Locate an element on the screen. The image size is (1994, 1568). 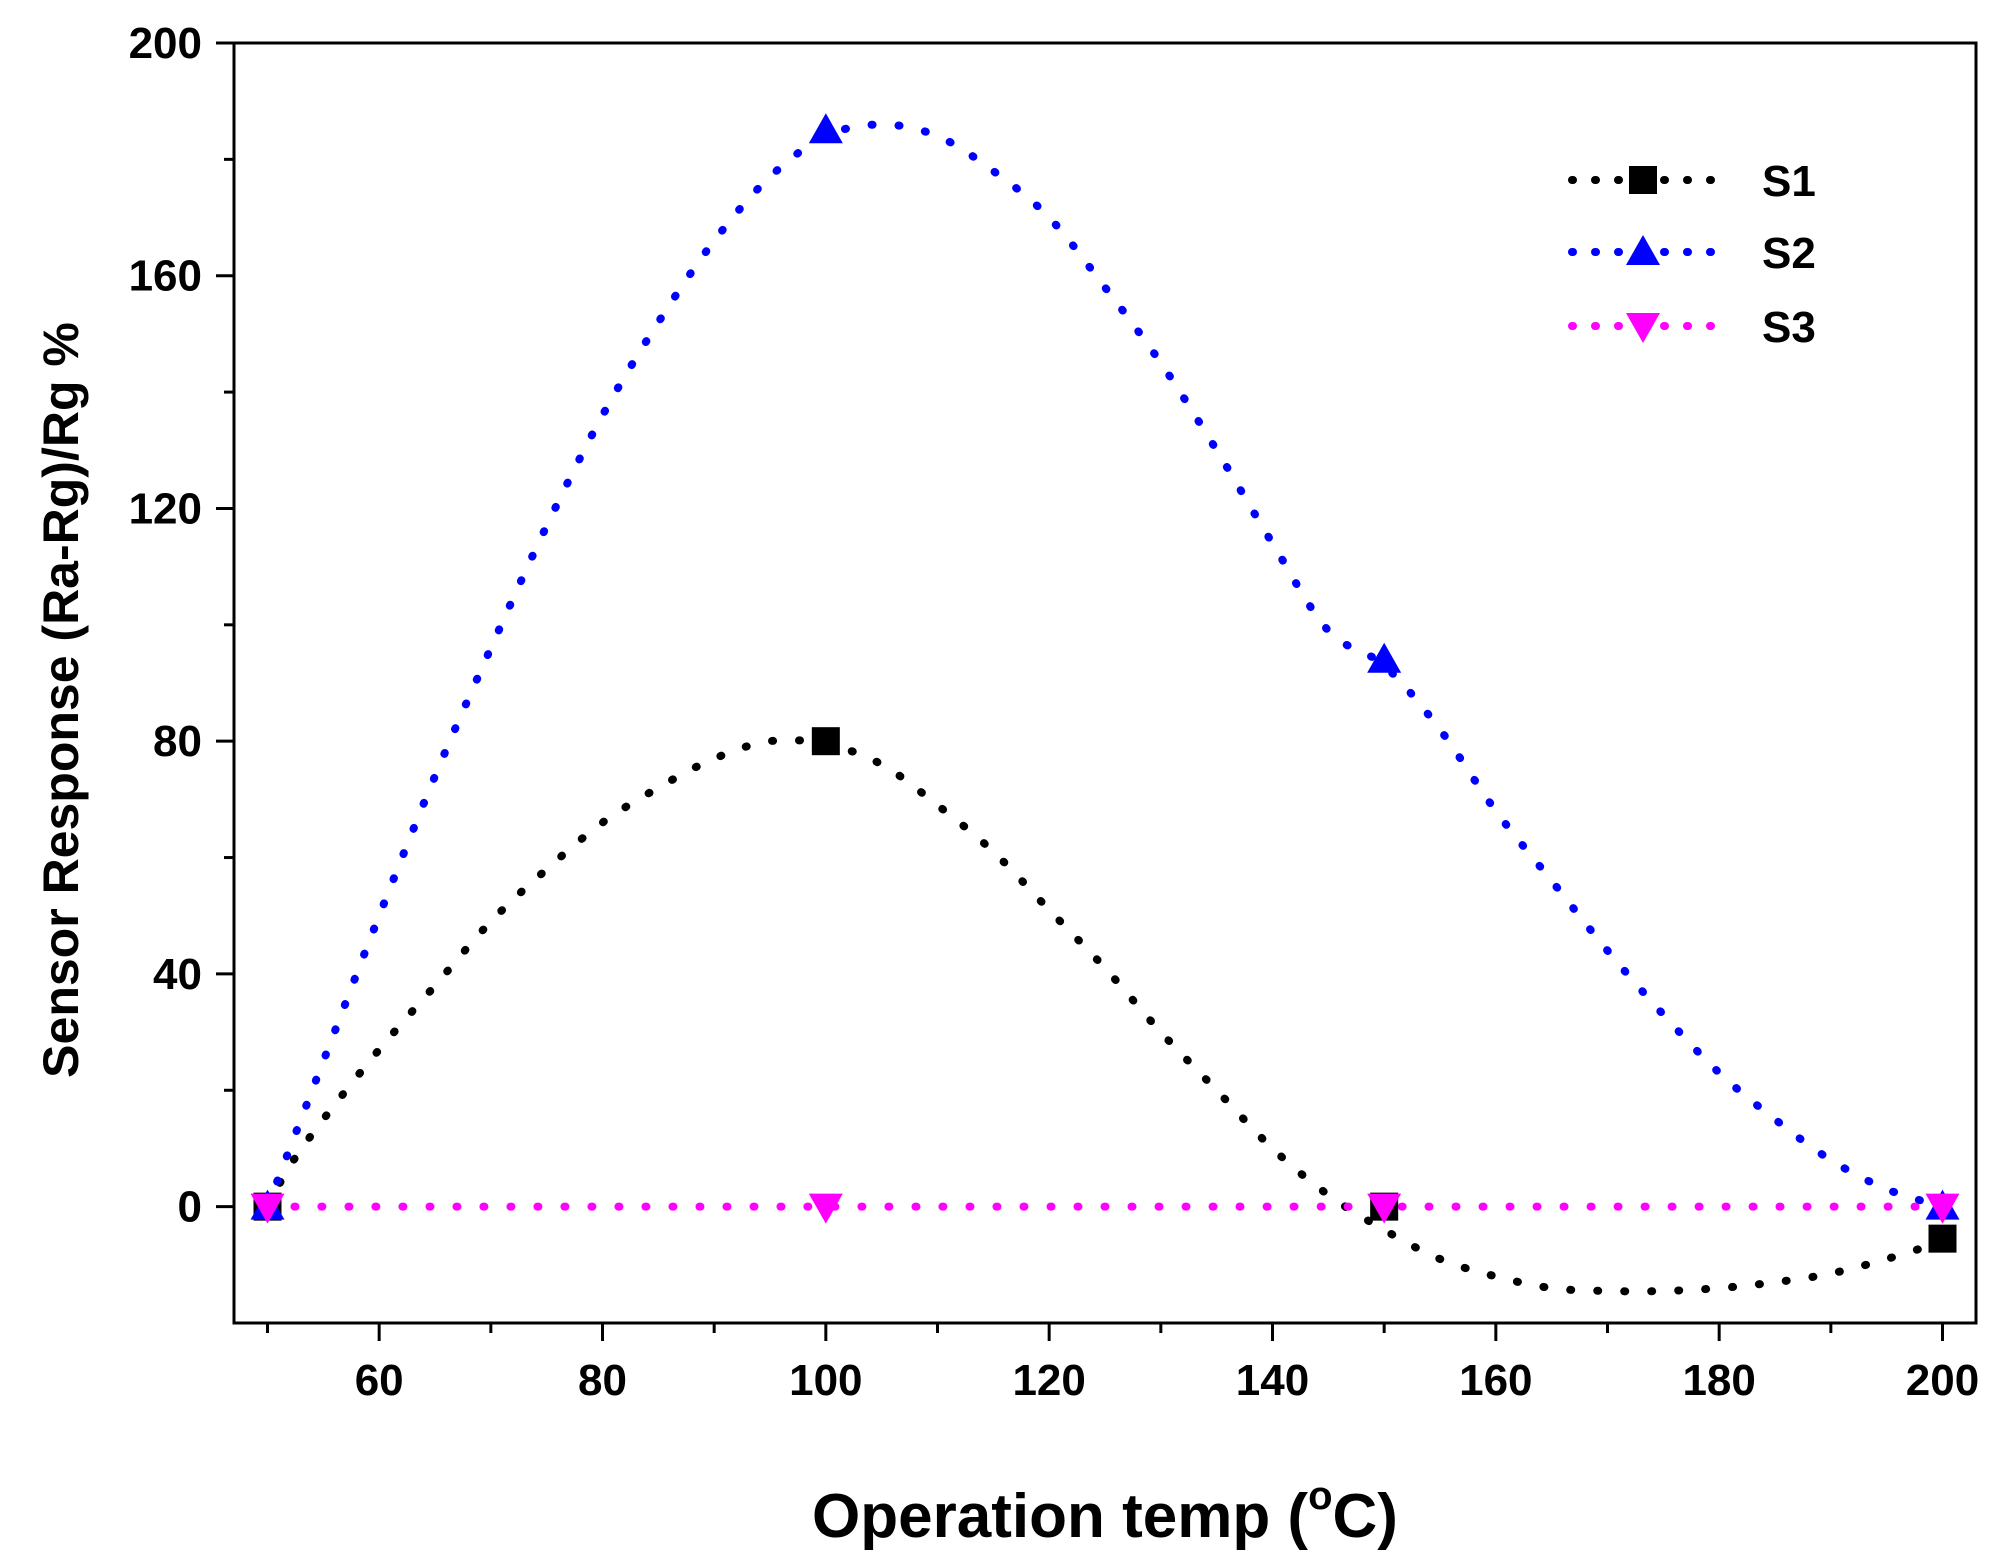
x-tick-label: 60 is located at coordinates (379, 1380).